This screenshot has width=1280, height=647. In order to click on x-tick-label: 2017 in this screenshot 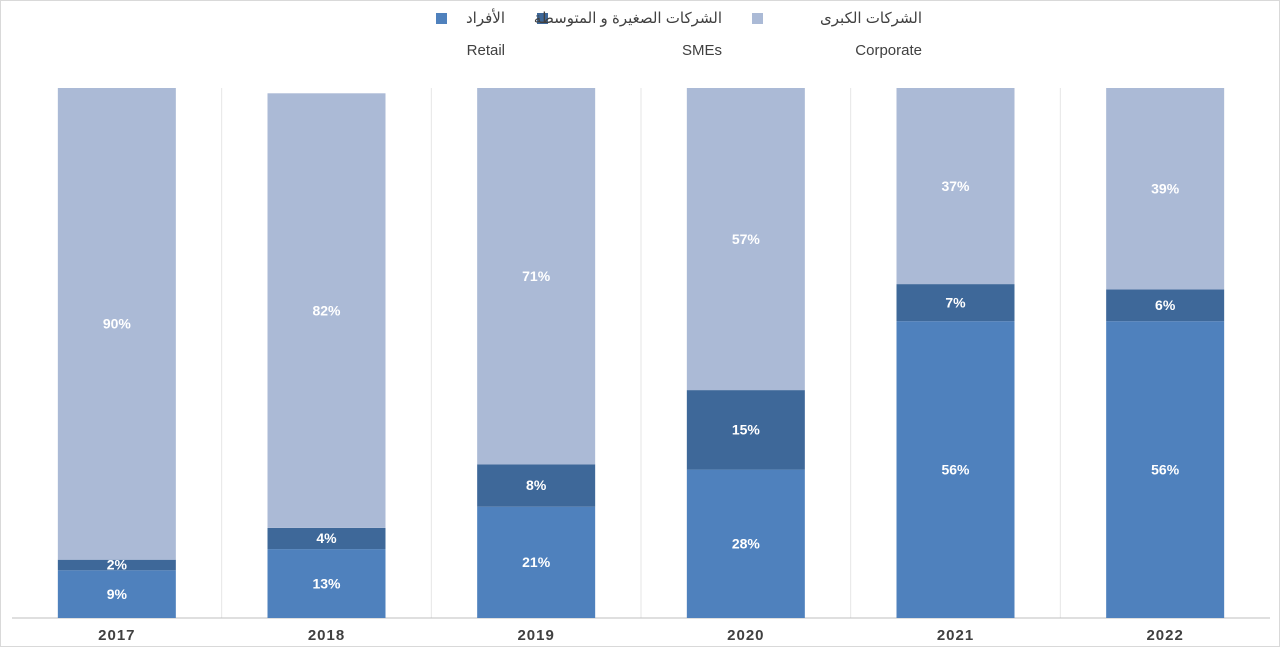, I will do `click(116, 635)`.